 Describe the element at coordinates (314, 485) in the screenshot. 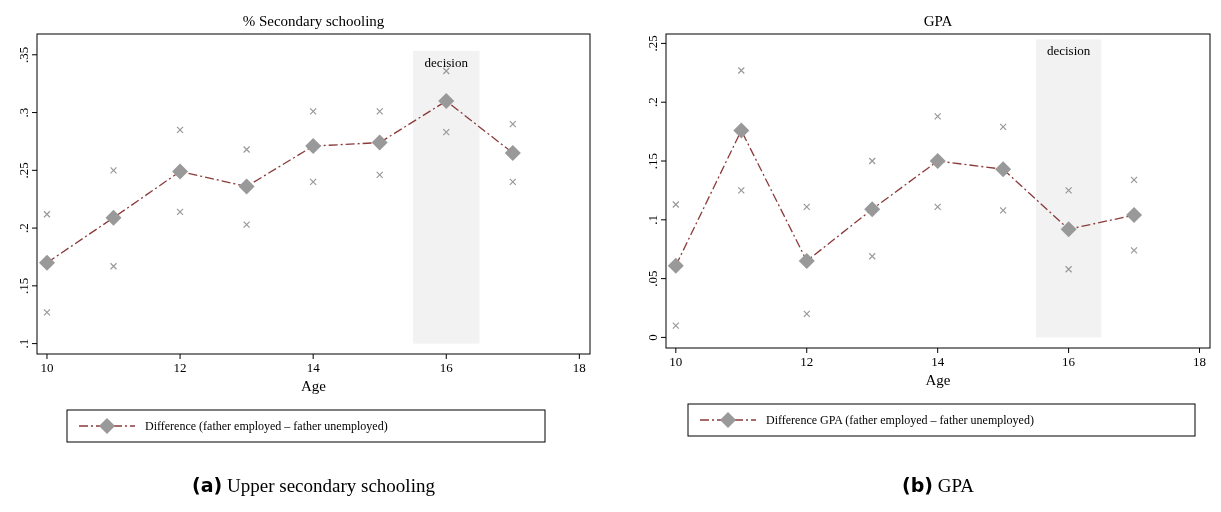

I see `text: (a) Upper secondary schooling` at that location.